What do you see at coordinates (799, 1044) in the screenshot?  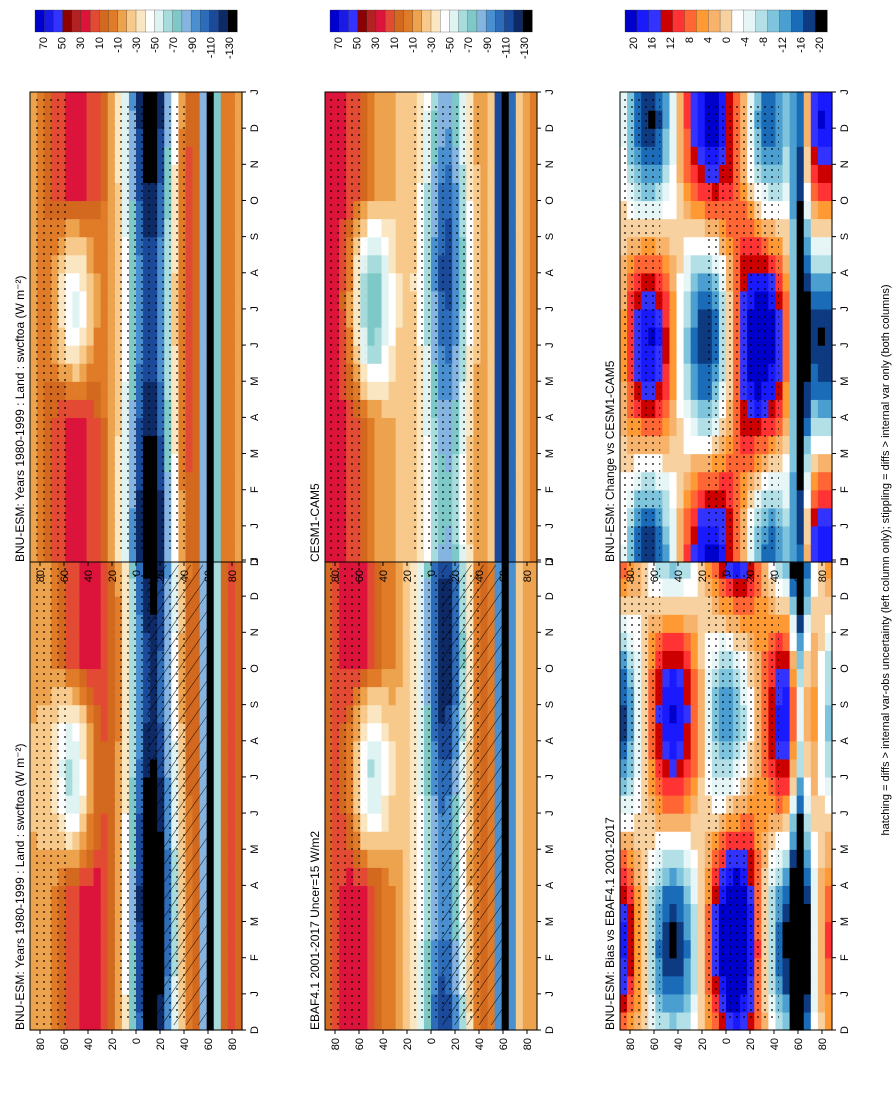 I see `lat-tick-label: 60` at bounding box center [799, 1044].